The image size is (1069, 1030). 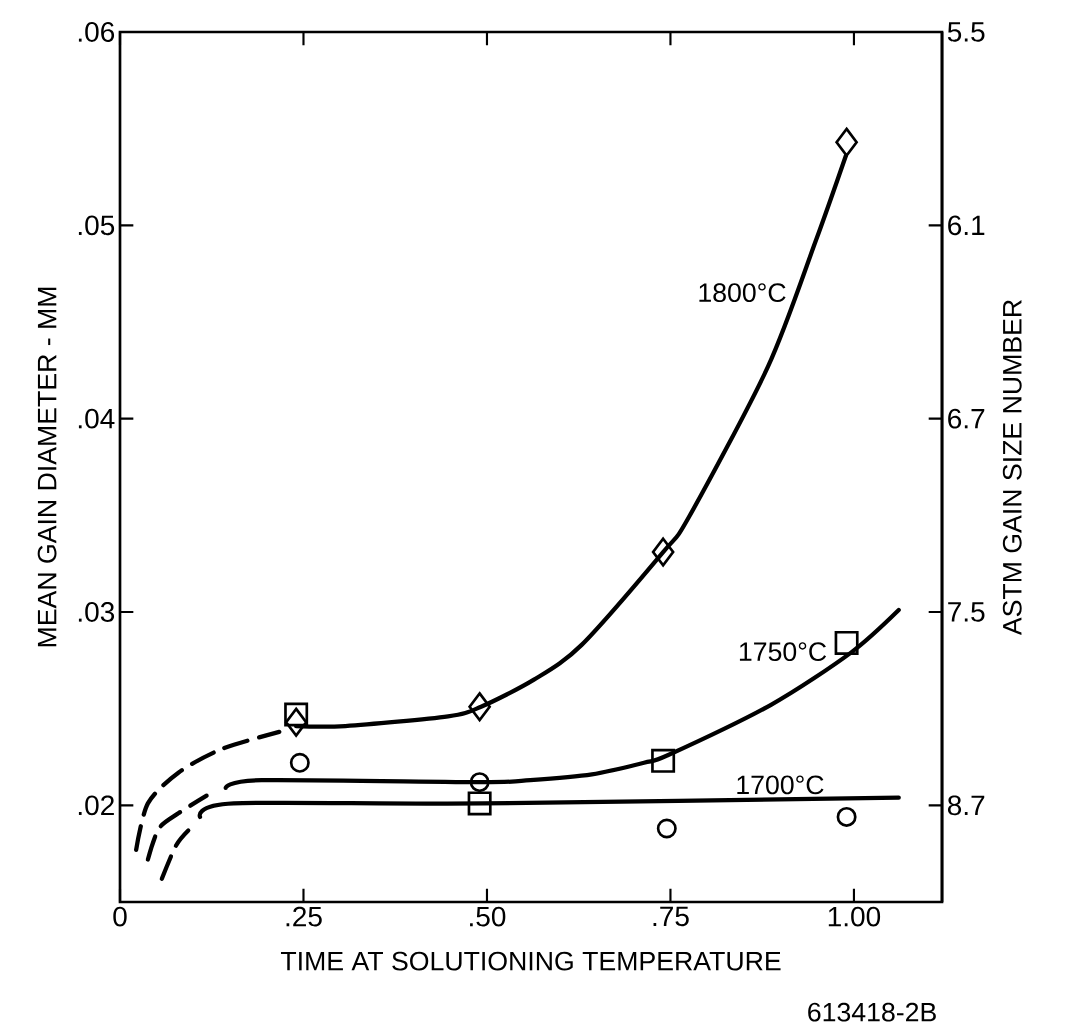 I want to click on y-tick-label: .02, so click(x=96, y=805).